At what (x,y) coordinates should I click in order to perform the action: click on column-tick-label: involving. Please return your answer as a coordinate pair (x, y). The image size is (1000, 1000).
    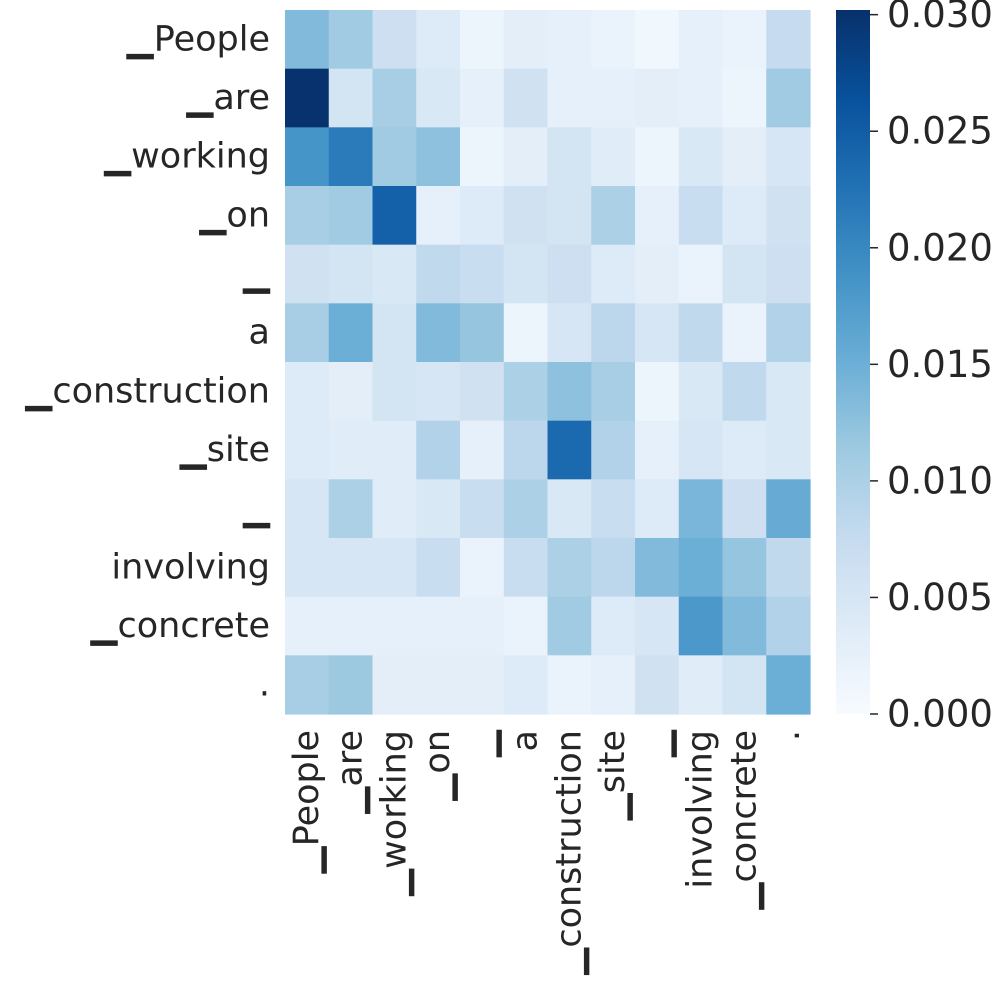
    Looking at the image, I should click on (701, 809).